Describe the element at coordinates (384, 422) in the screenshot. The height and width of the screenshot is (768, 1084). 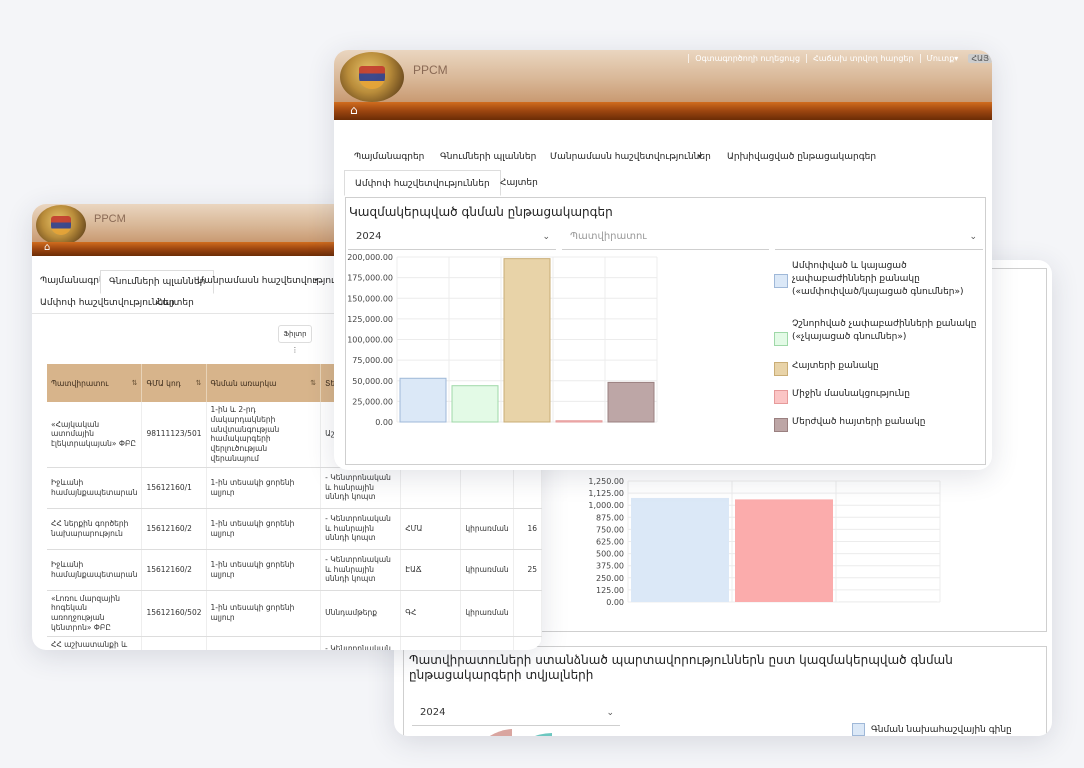
I see `y-tick-label: 0.00` at that location.